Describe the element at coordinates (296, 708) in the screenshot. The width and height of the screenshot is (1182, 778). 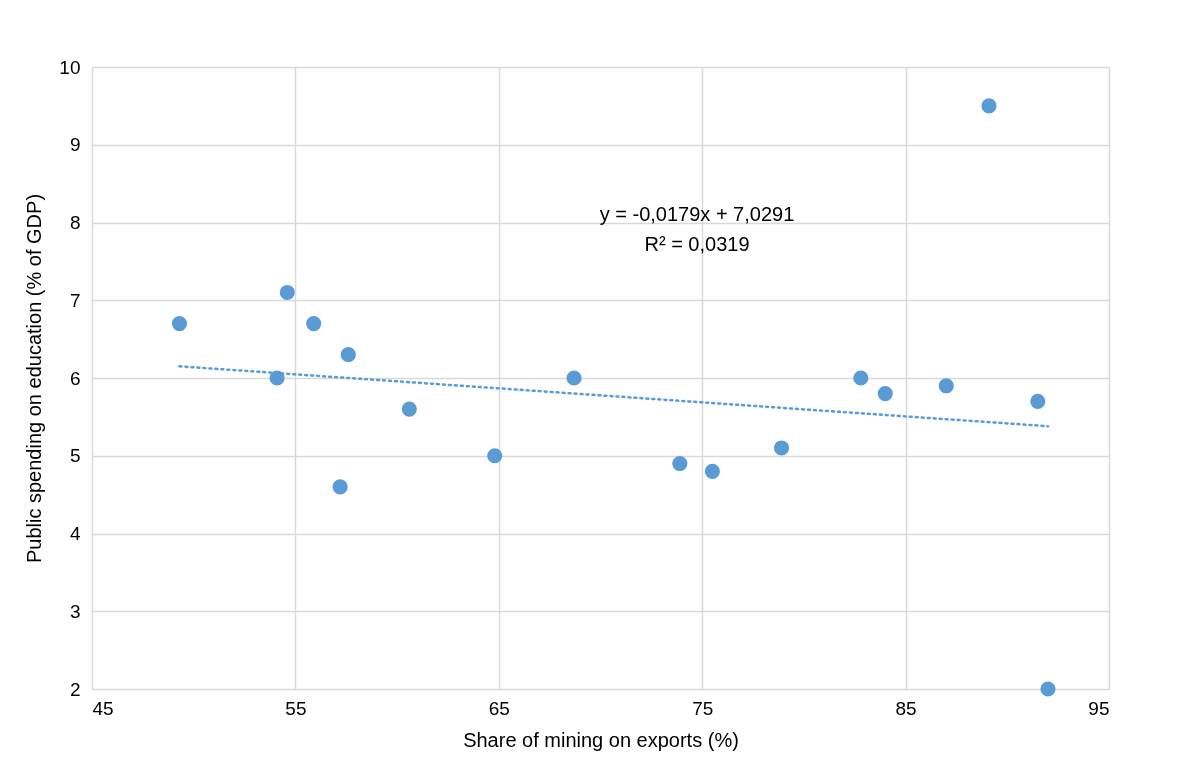
I see `x-tick-label: 55` at that location.